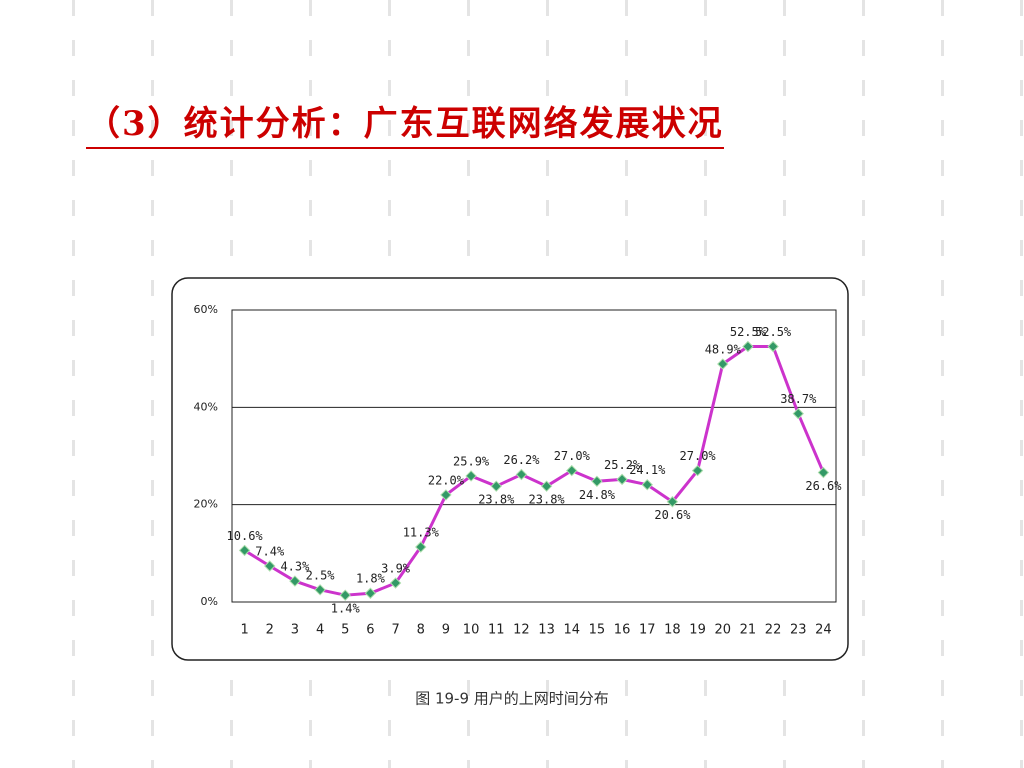  Describe the element at coordinates (697, 630) in the screenshot. I see `x-tick-label: 19` at that location.